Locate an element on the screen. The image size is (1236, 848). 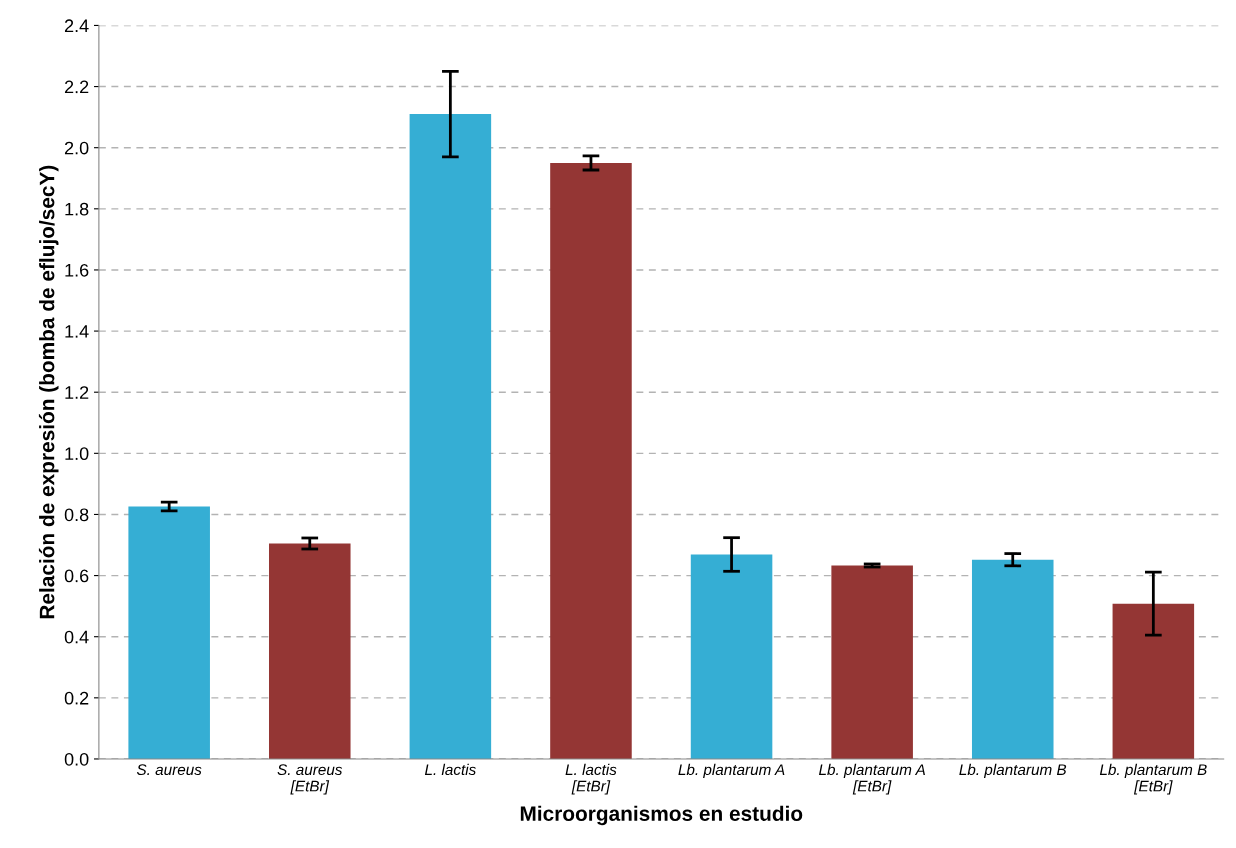
y-tick-label: 2.2 is located at coordinates (76, 87).